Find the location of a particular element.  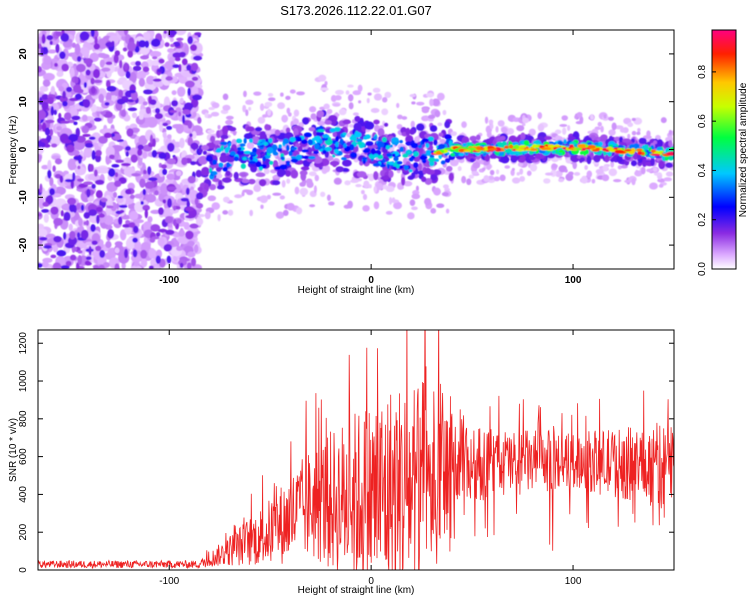

y-tick-label: -20 is located at coordinates (23, 244).